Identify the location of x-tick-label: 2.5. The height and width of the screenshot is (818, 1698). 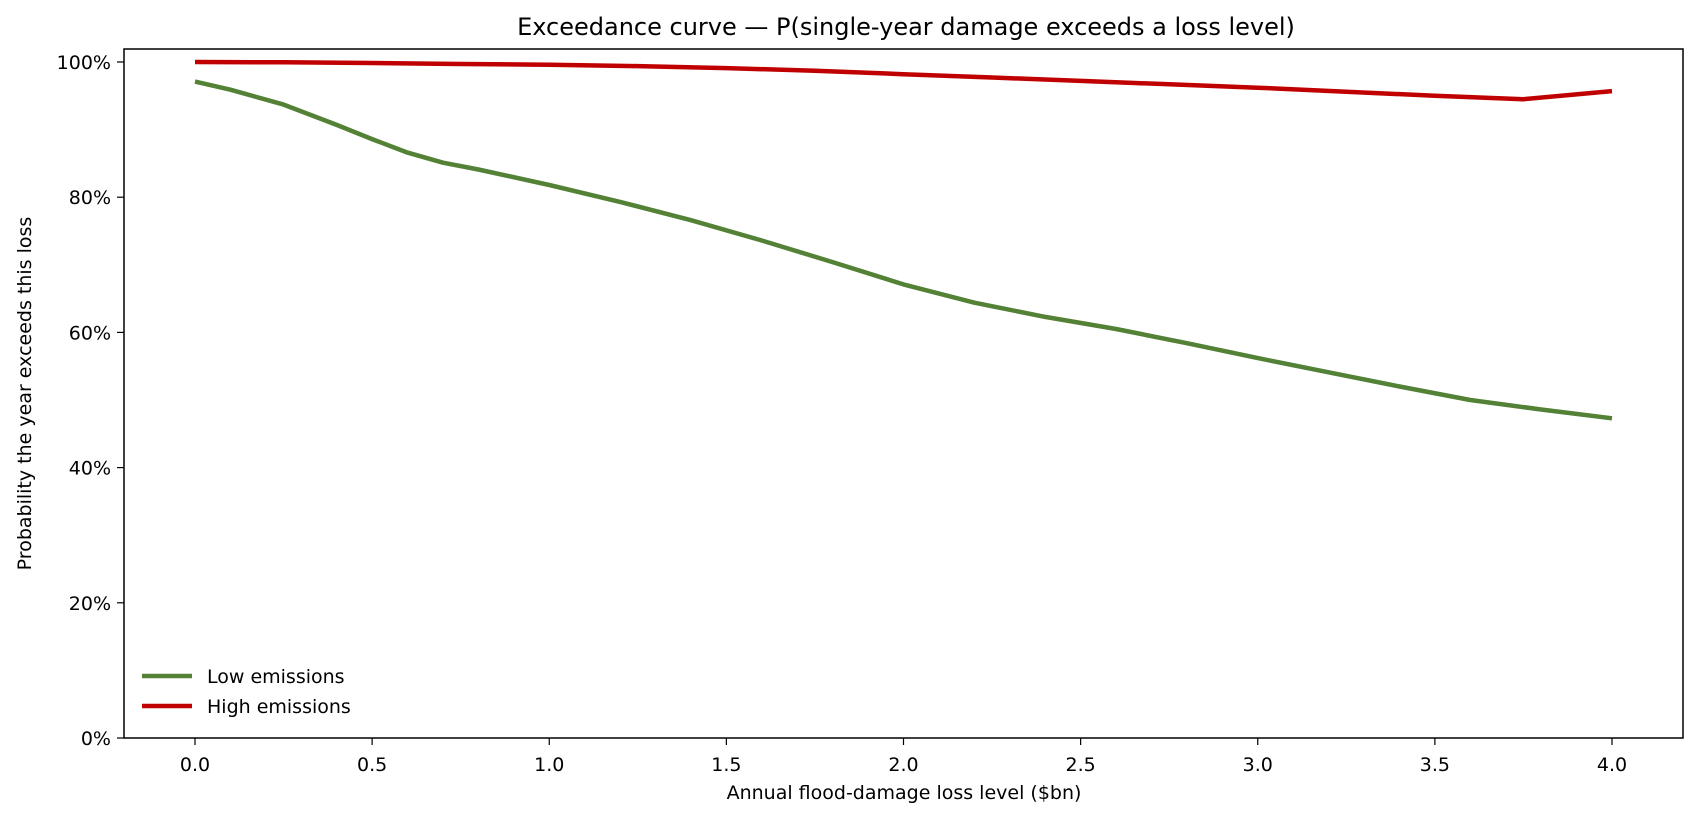
(1081, 765).